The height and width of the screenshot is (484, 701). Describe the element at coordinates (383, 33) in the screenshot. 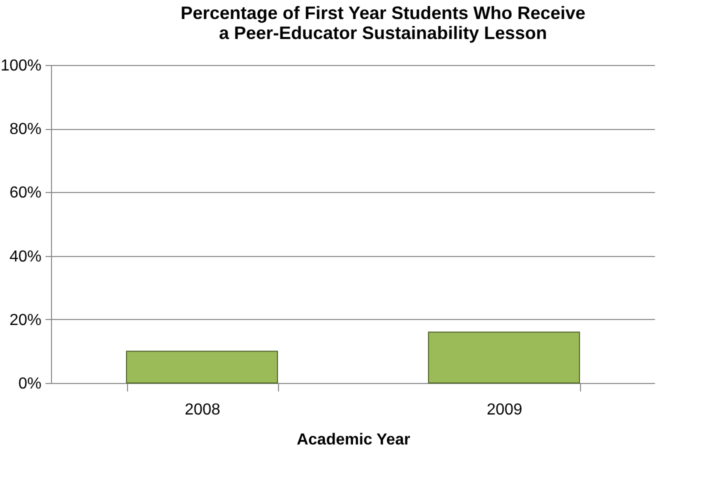

I see `text: a Peer-Educator Sustainability Lesson` at that location.